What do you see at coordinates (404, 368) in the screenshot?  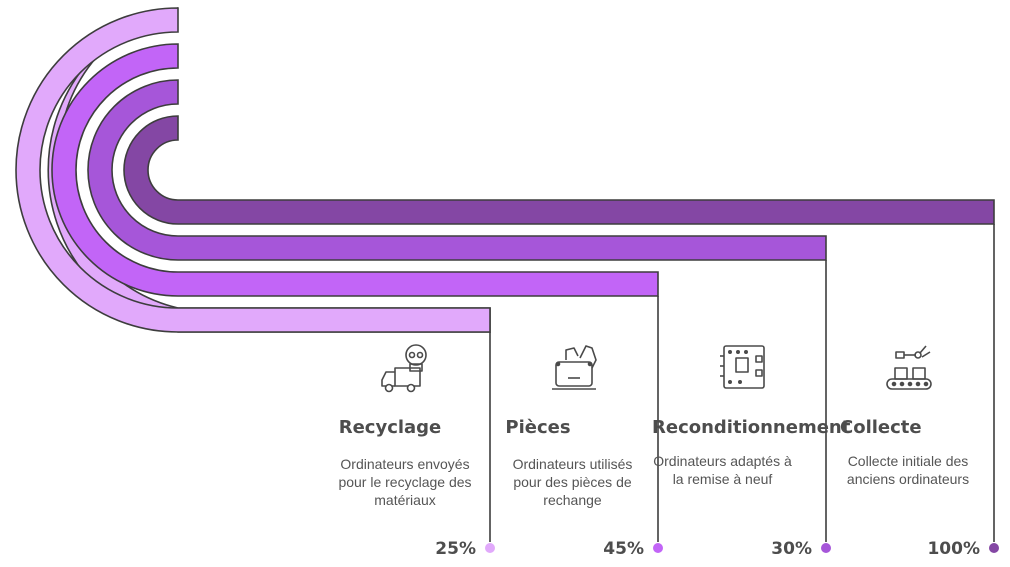 I see `truck-skull-icon` at bounding box center [404, 368].